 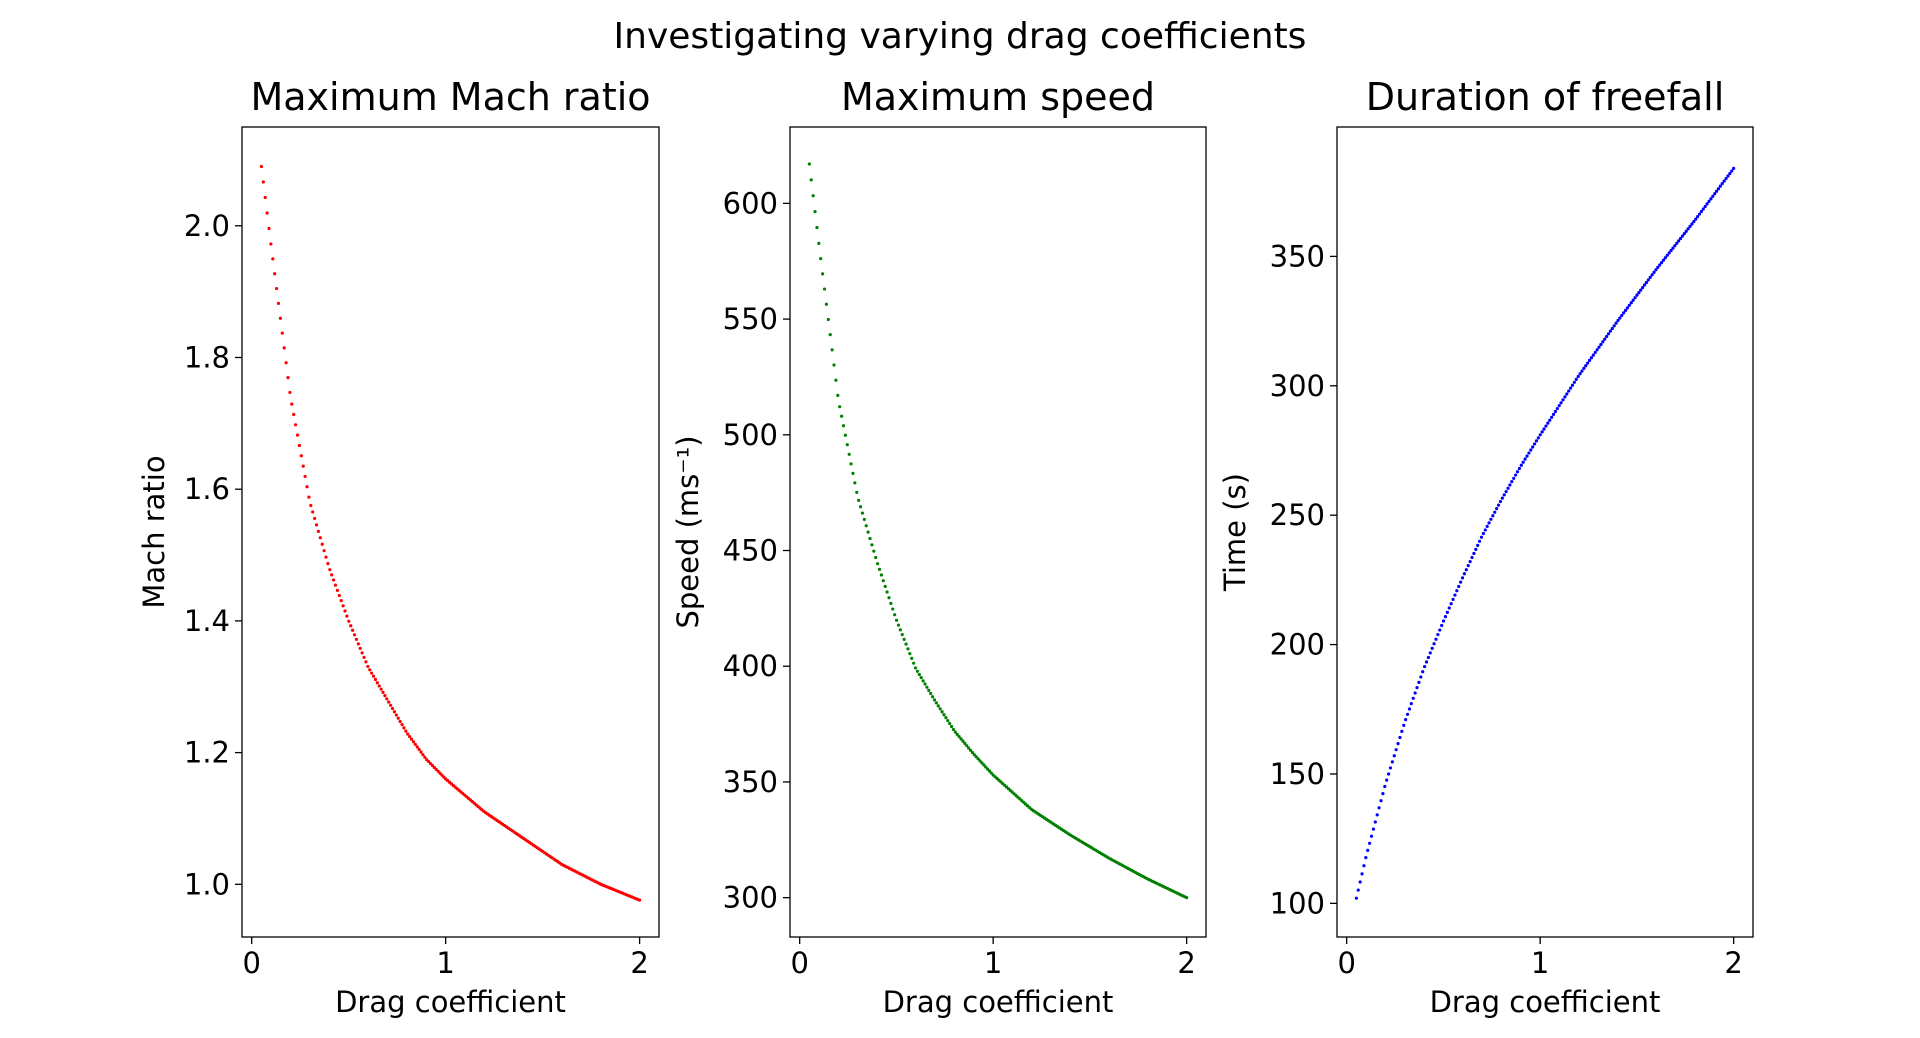 I want to click on y-tick-label: 150, so click(x=1297, y=774).